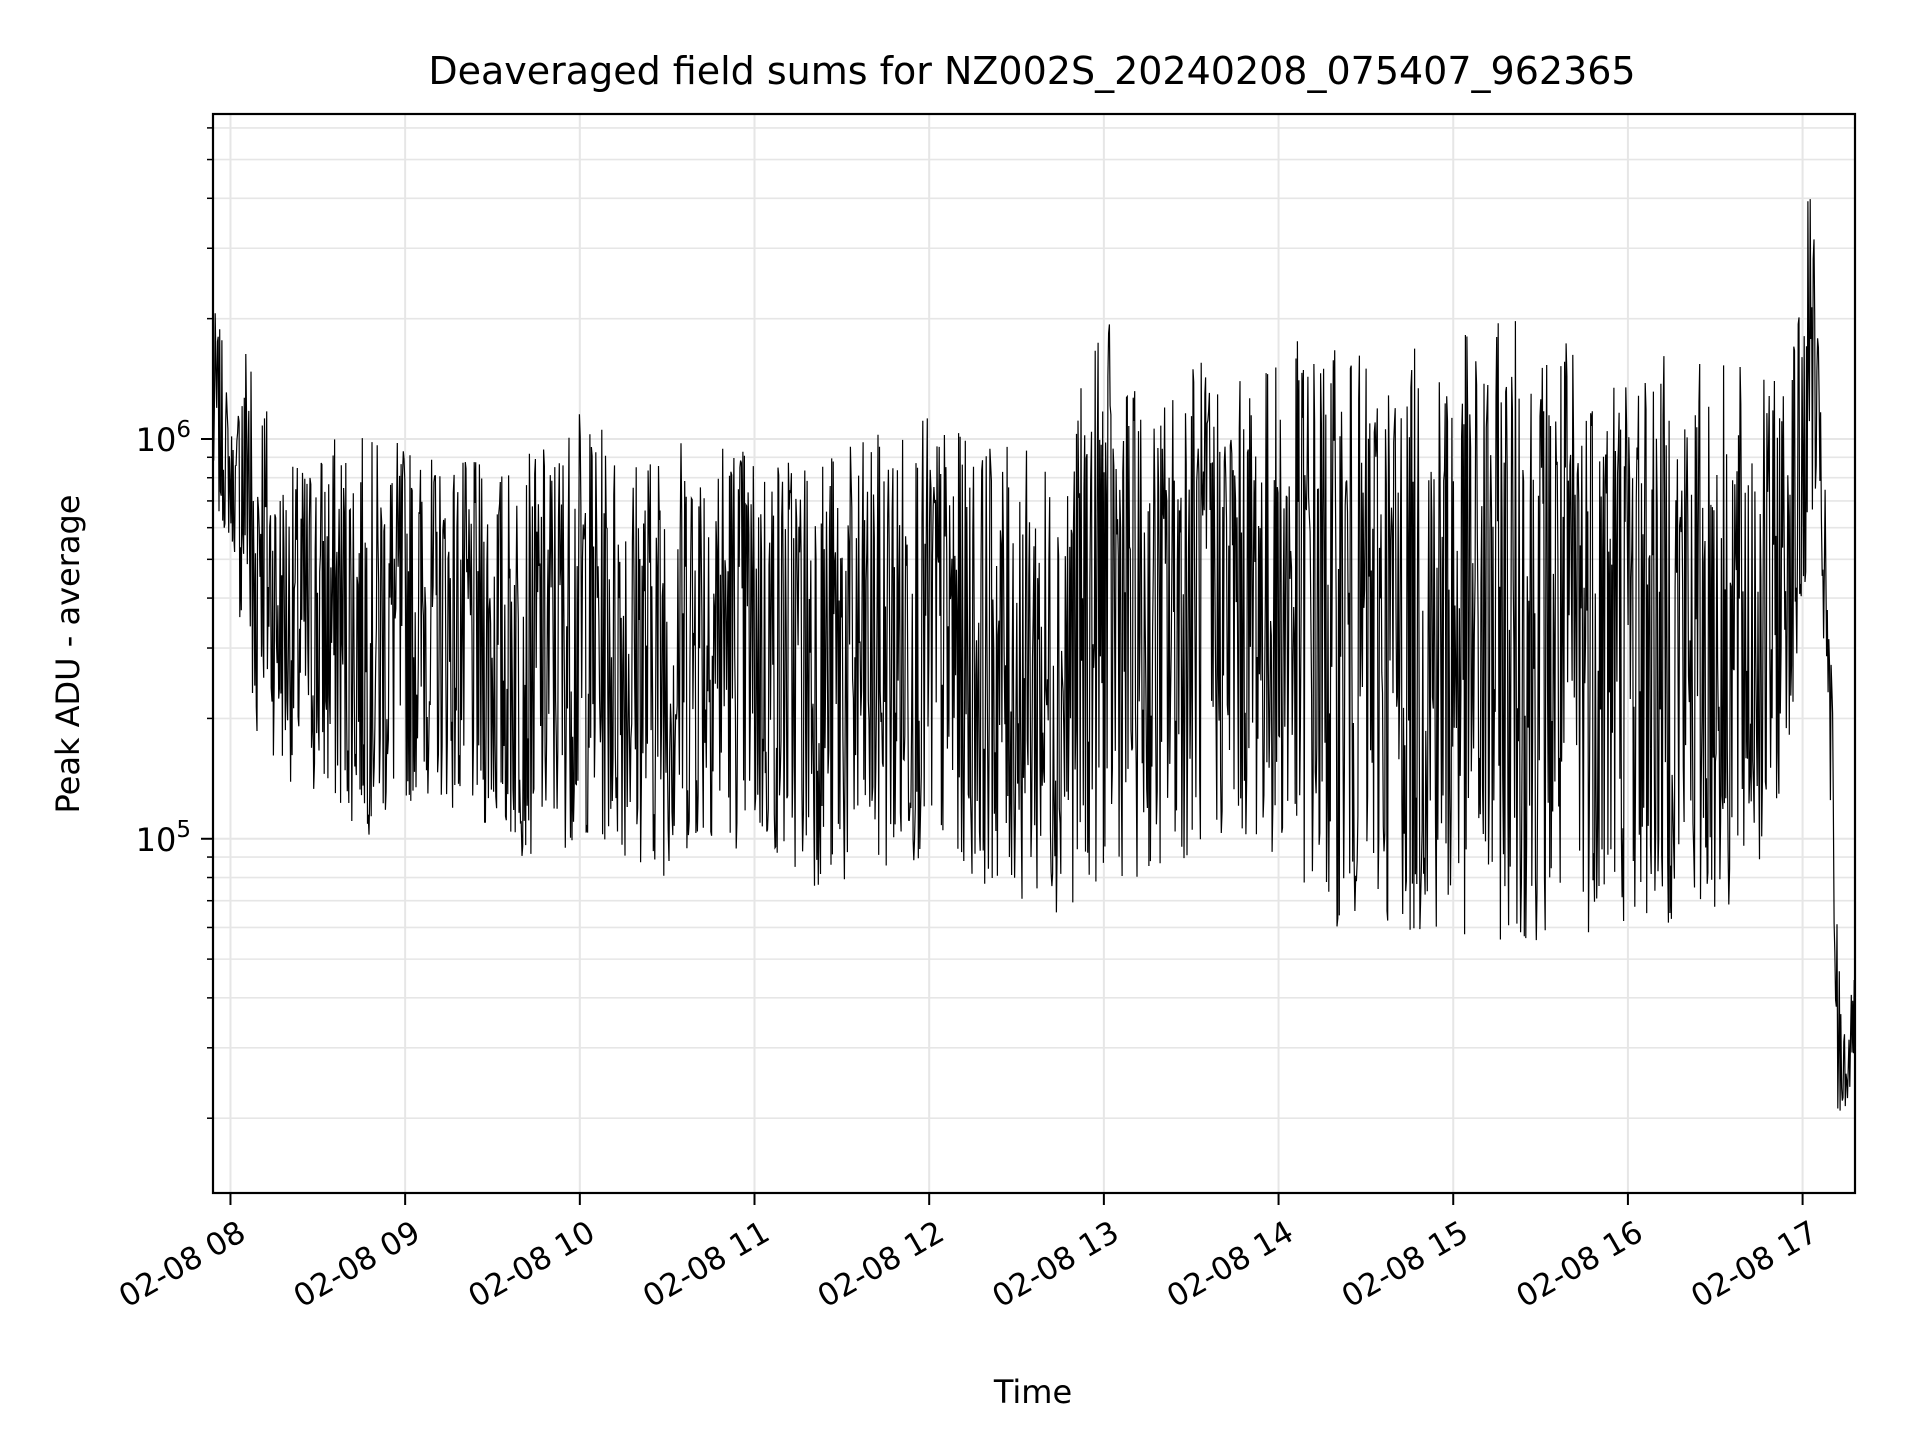 The height and width of the screenshot is (1440, 1920). What do you see at coordinates (68, 654) in the screenshot?
I see `y-axis-label: Peak ADU - average` at bounding box center [68, 654].